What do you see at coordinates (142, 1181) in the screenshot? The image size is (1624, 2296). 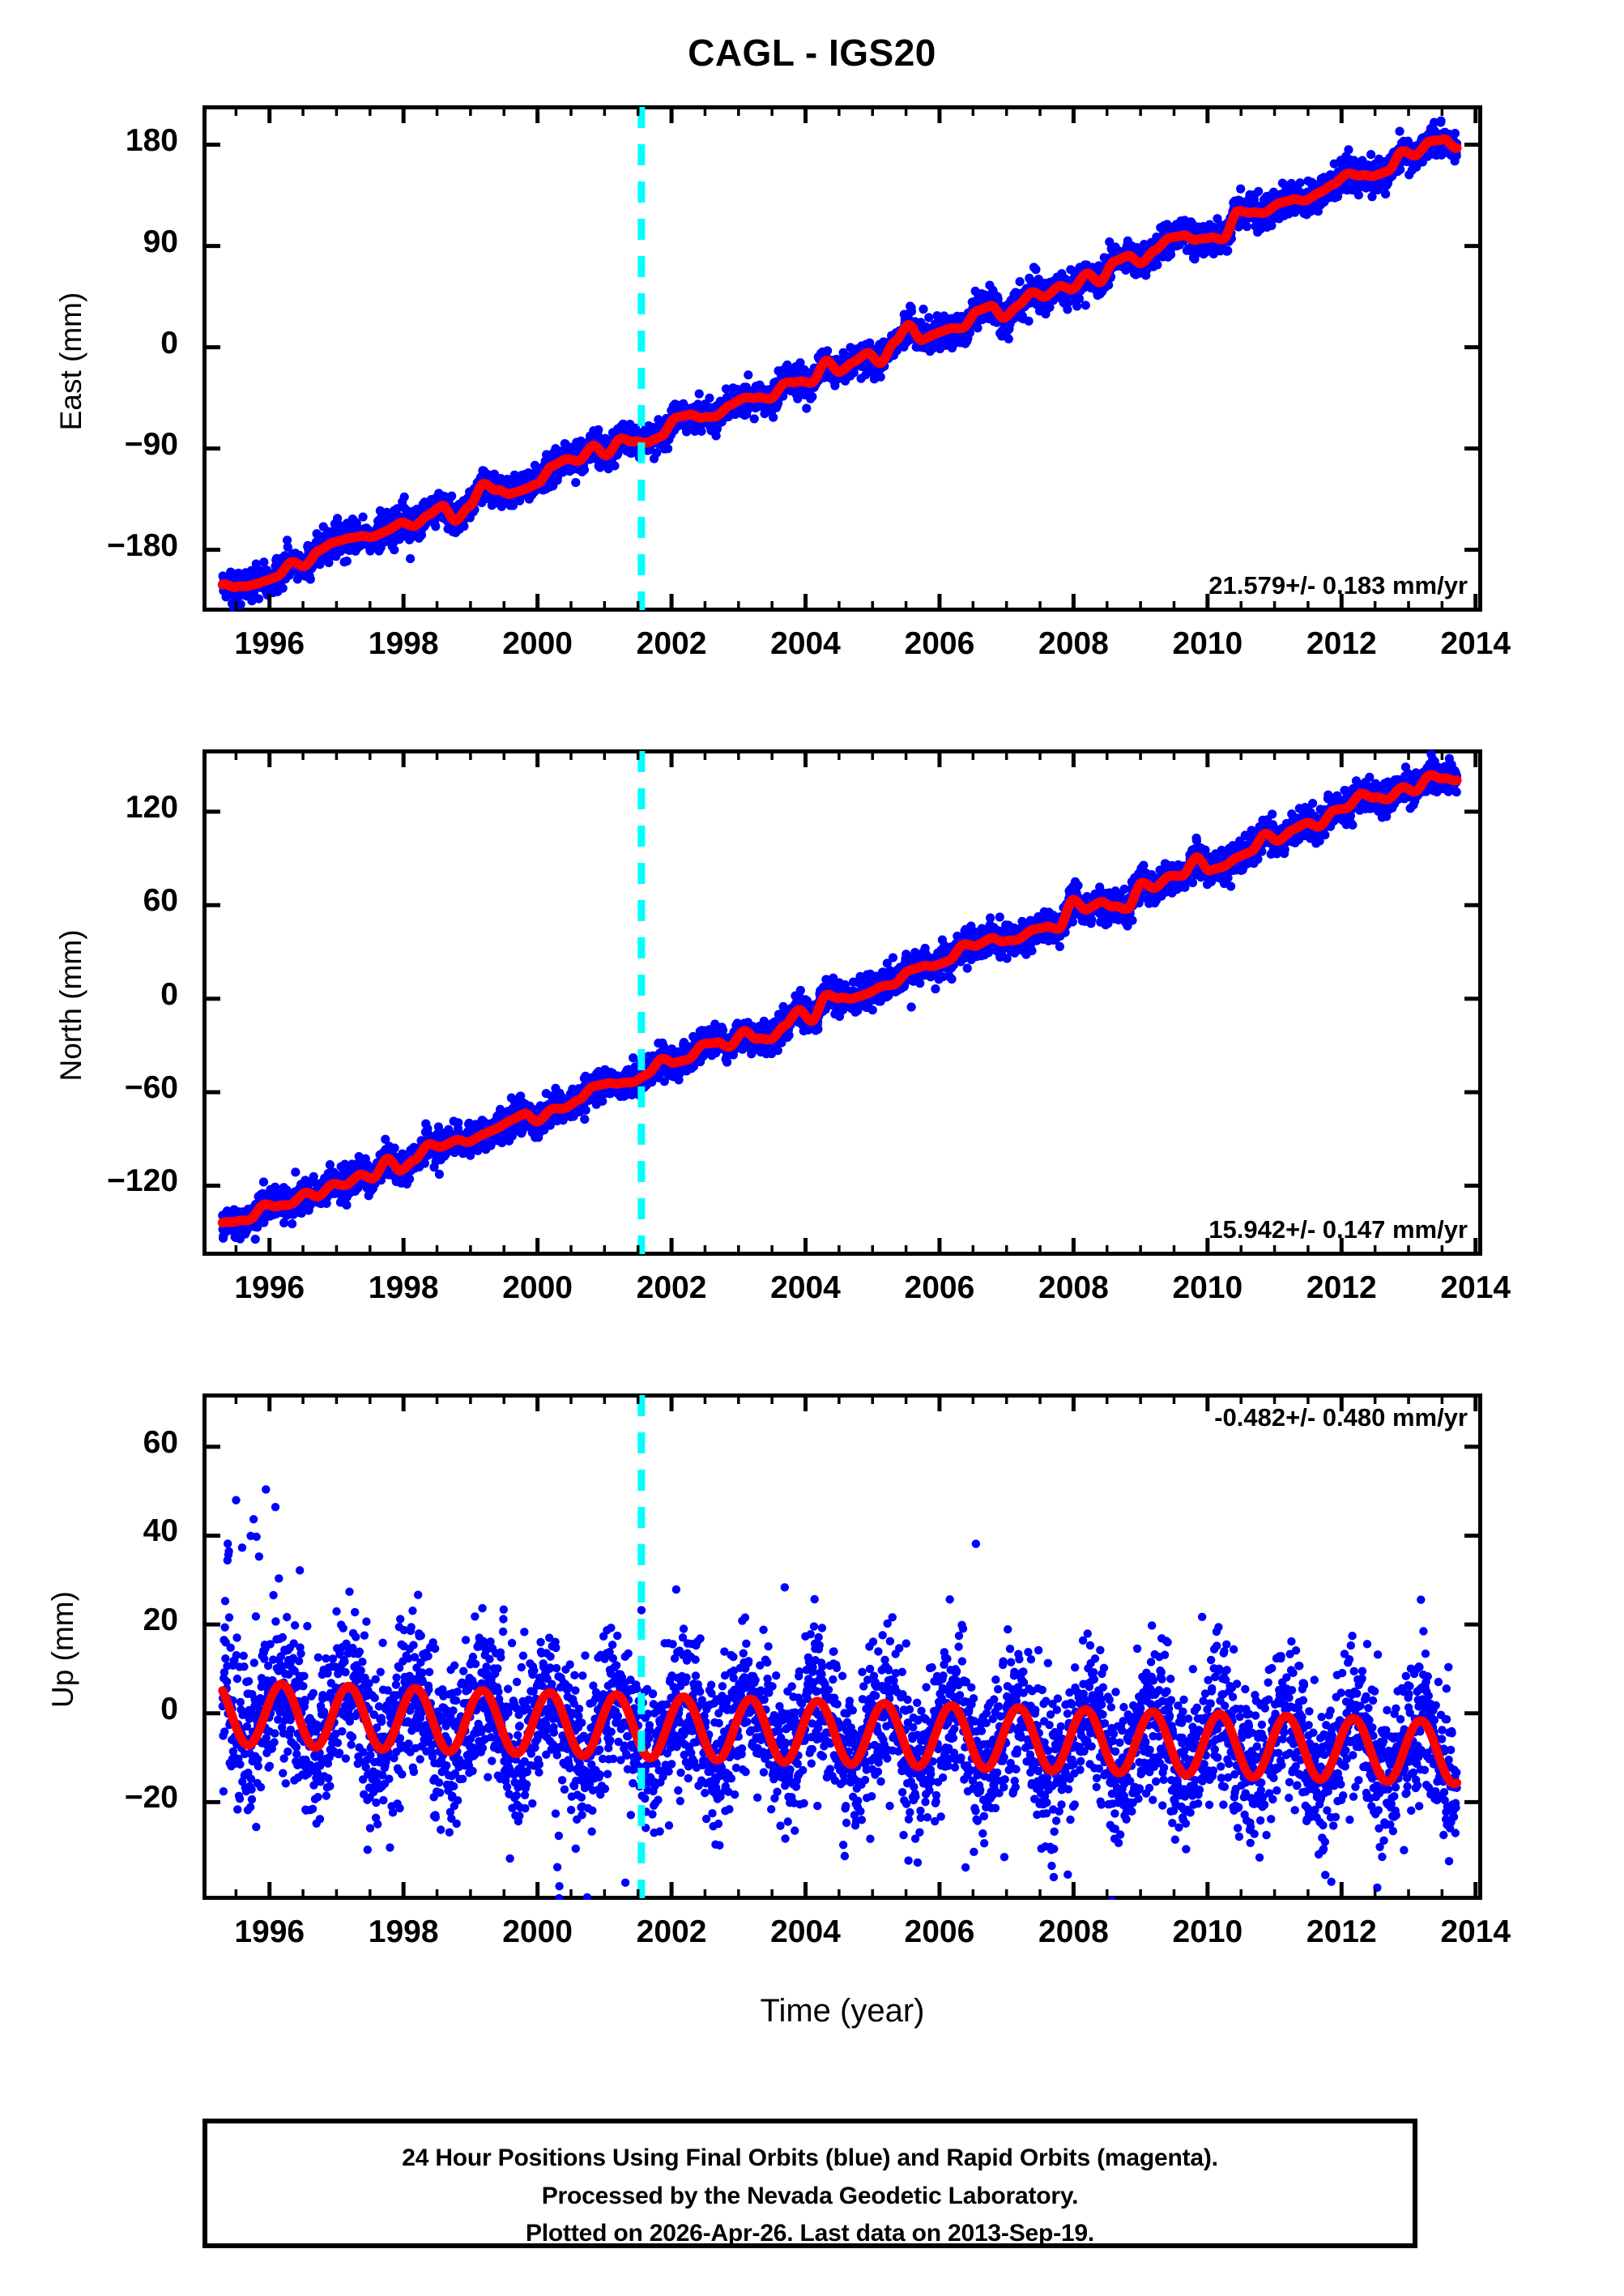 I see `north-ytick-4: −120` at bounding box center [142, 1181].